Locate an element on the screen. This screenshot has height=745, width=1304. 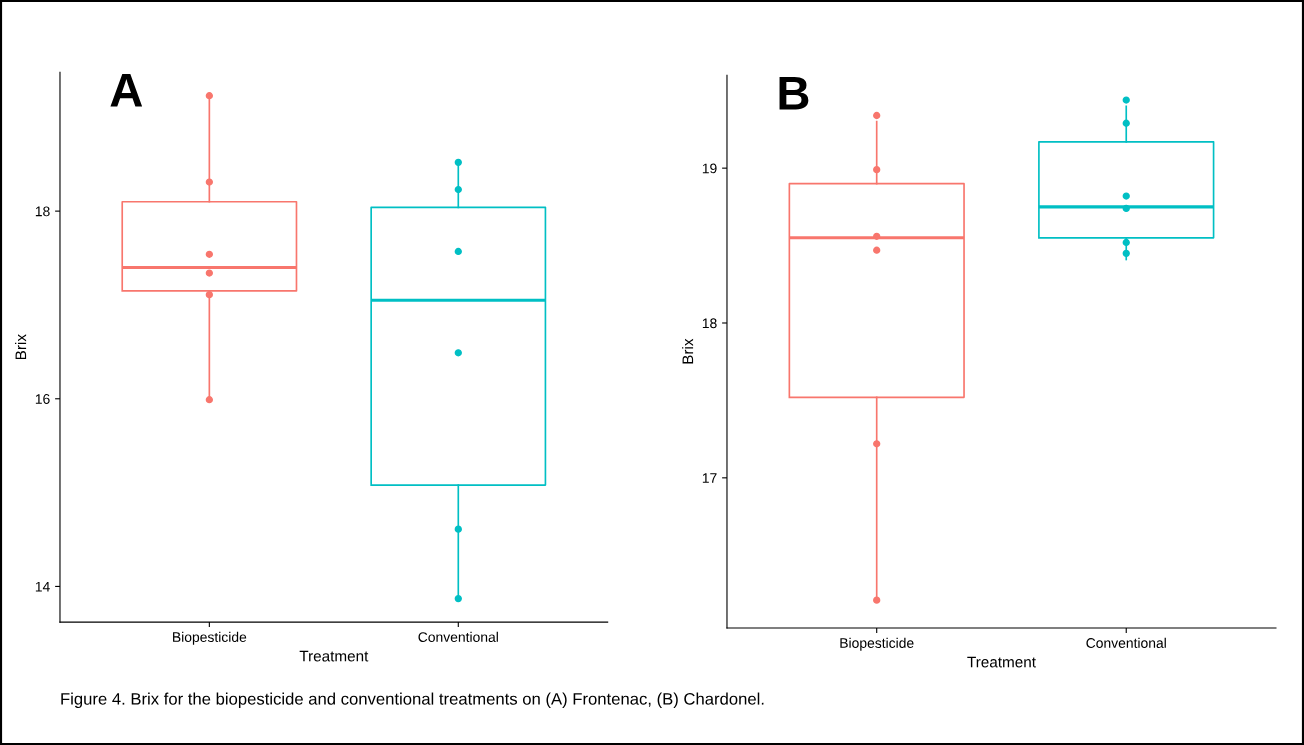
y-tick-label: 19 is located at coordinates (709, 168).